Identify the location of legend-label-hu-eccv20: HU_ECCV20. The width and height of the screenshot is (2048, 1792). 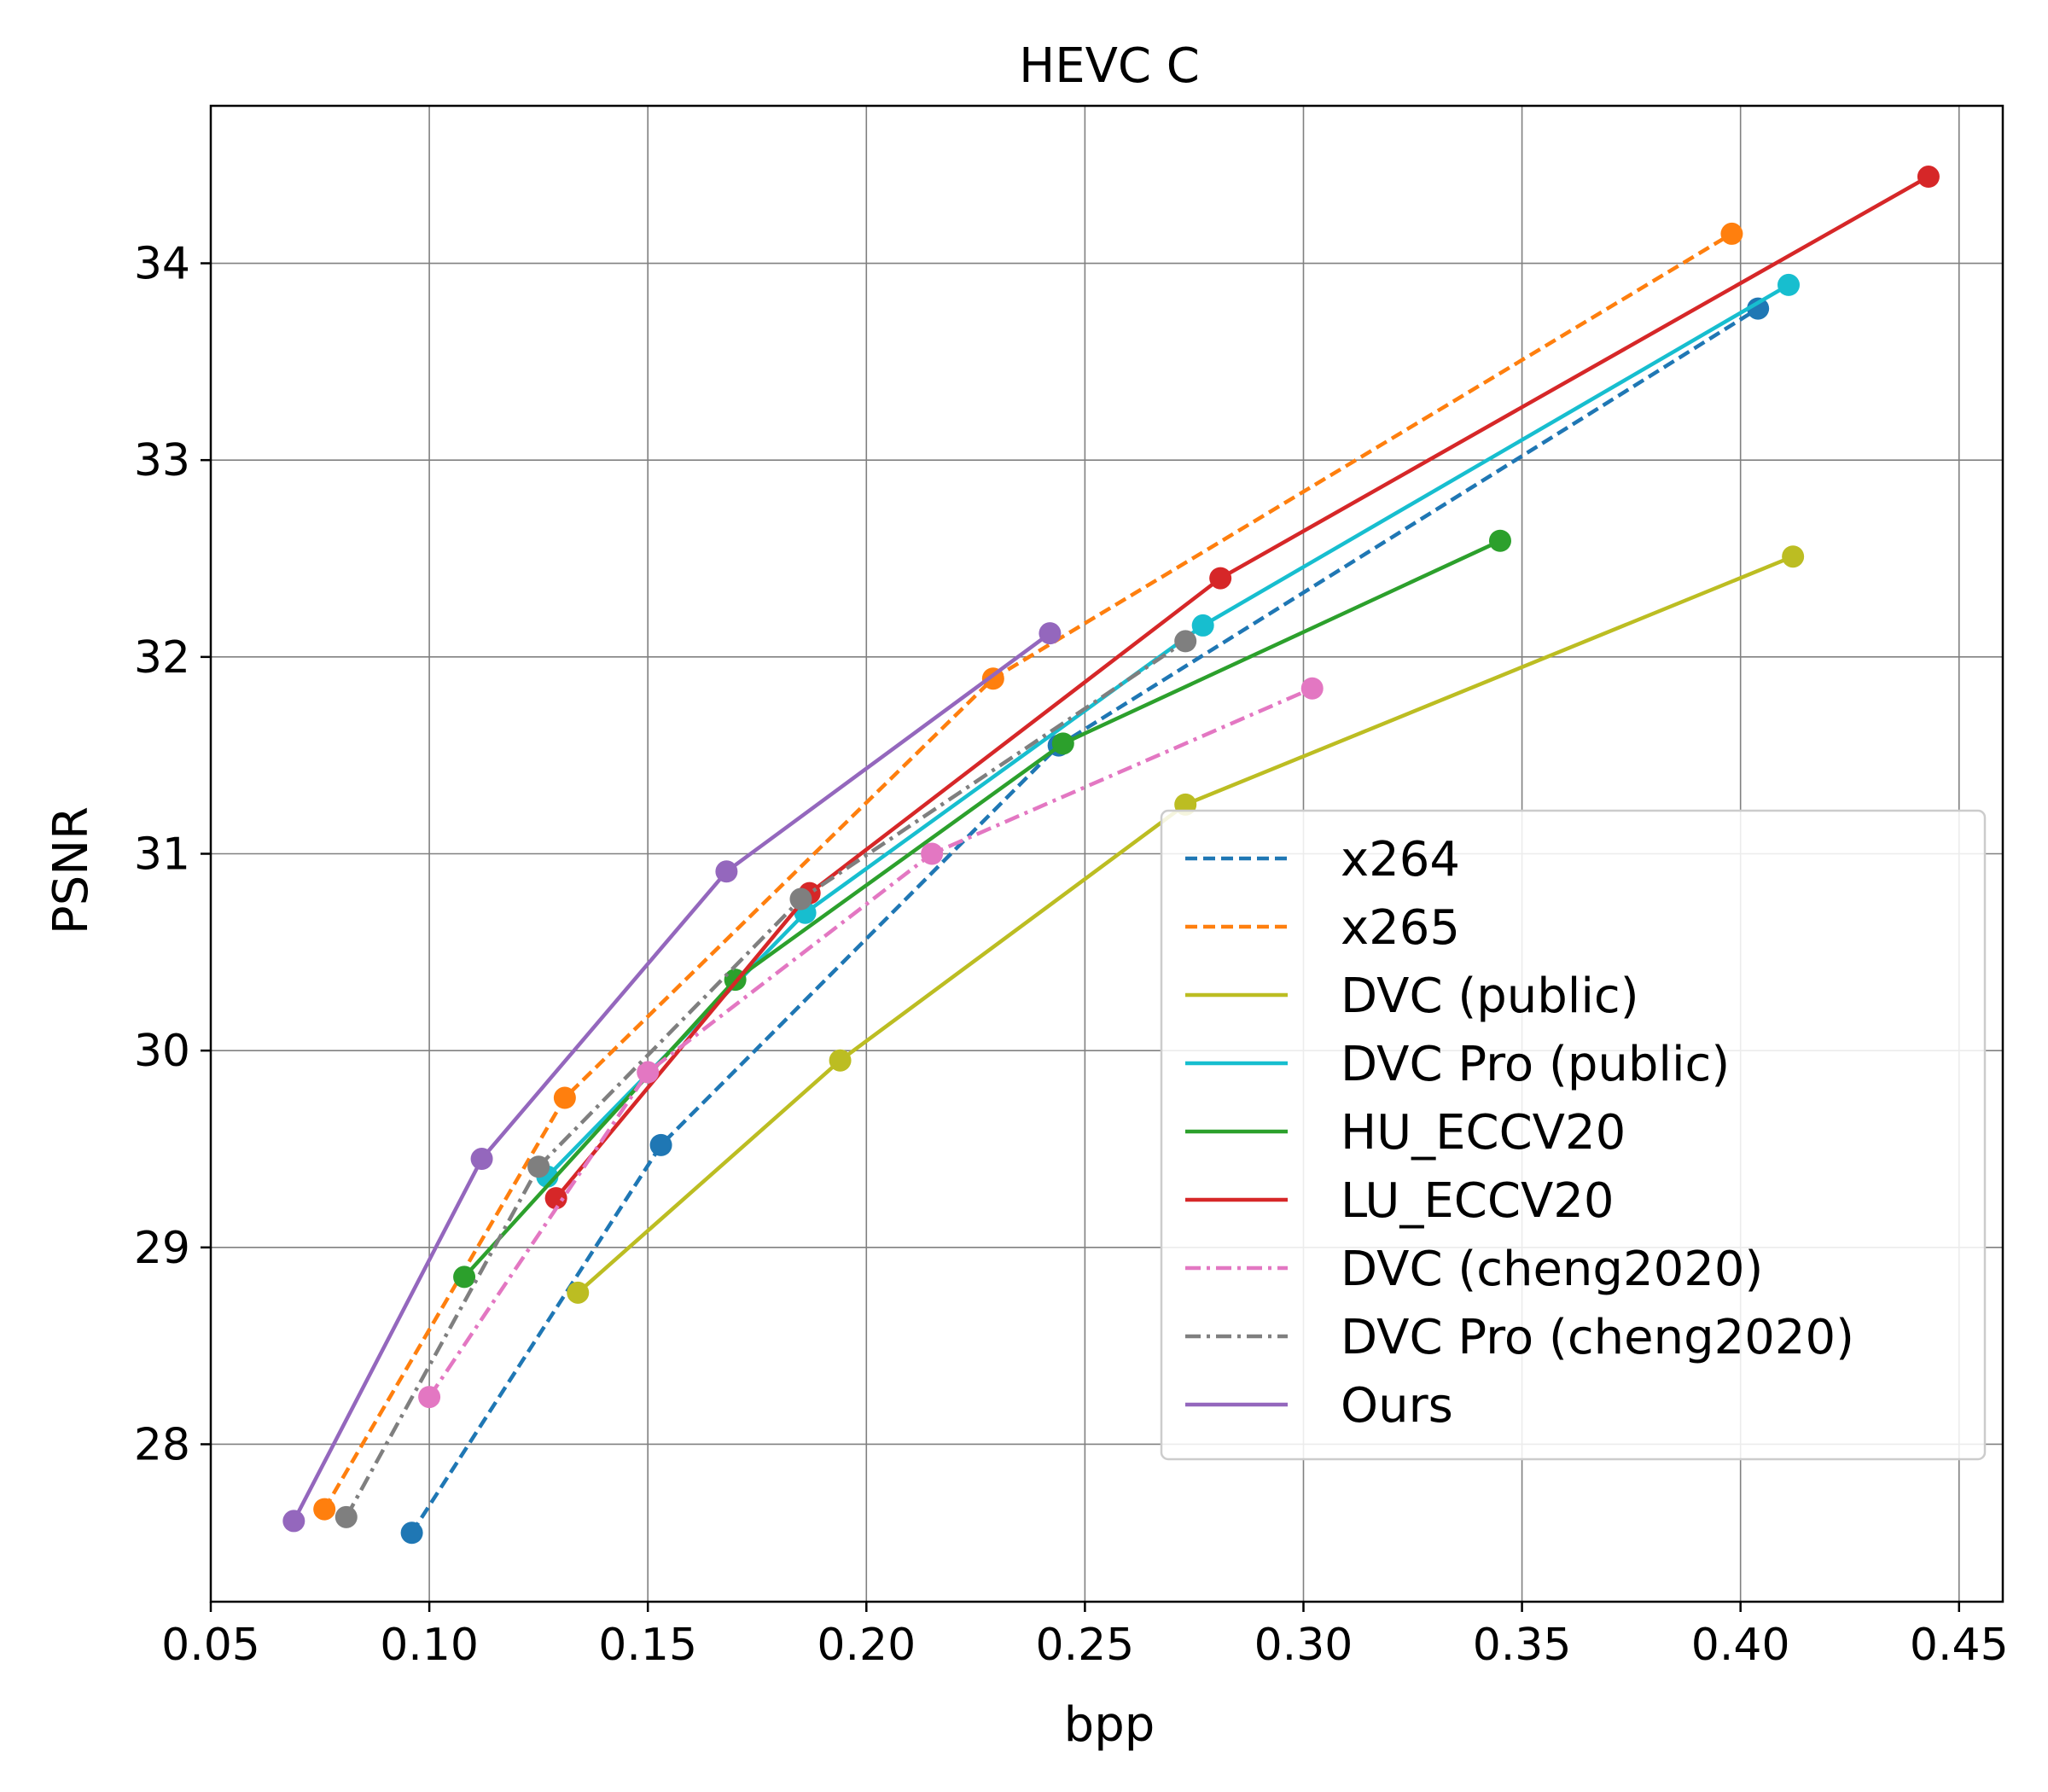
(1483, 1133).